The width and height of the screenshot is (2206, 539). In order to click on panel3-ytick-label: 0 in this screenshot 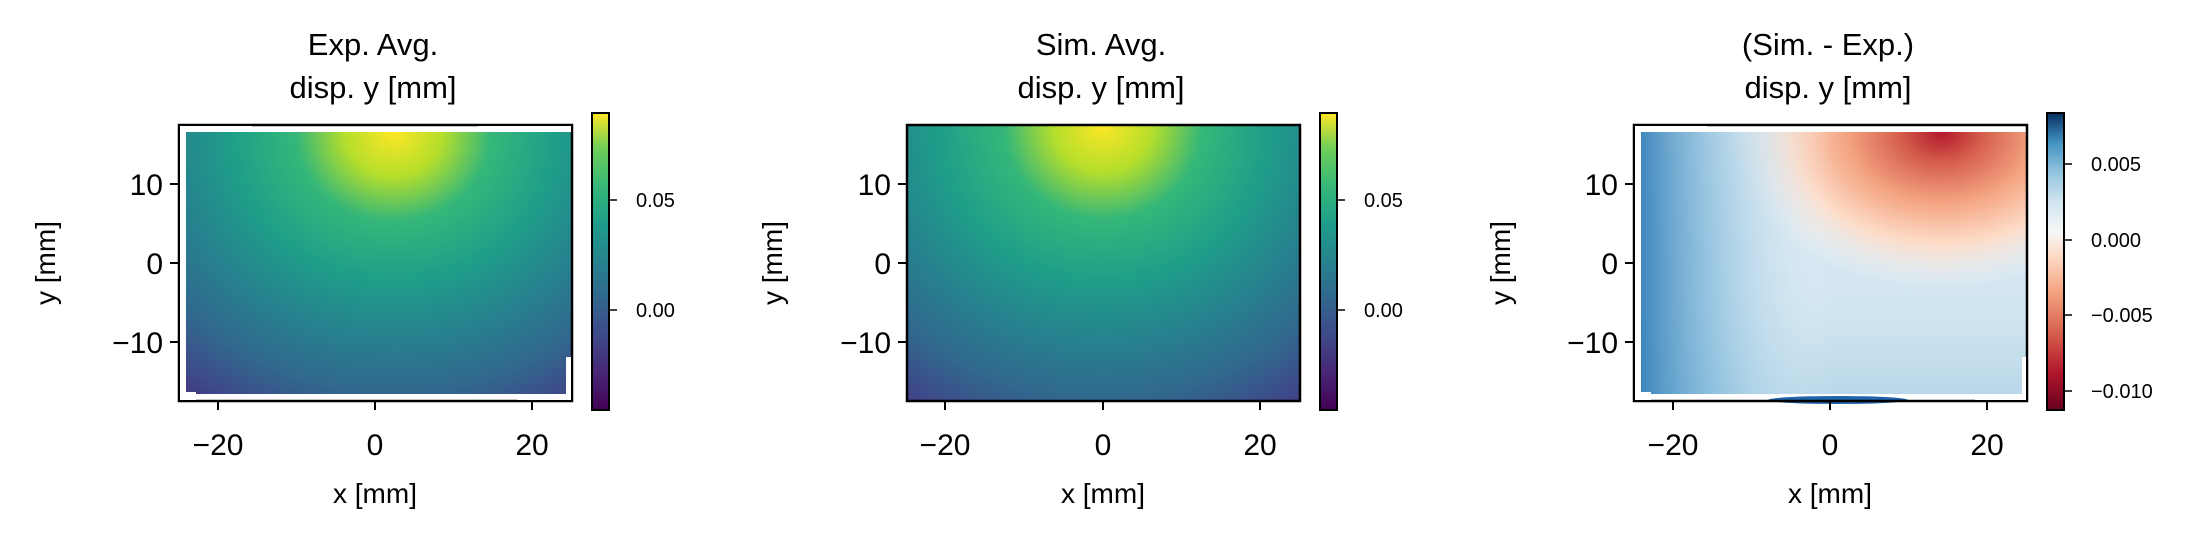, I will do `click(1609, 264)`.